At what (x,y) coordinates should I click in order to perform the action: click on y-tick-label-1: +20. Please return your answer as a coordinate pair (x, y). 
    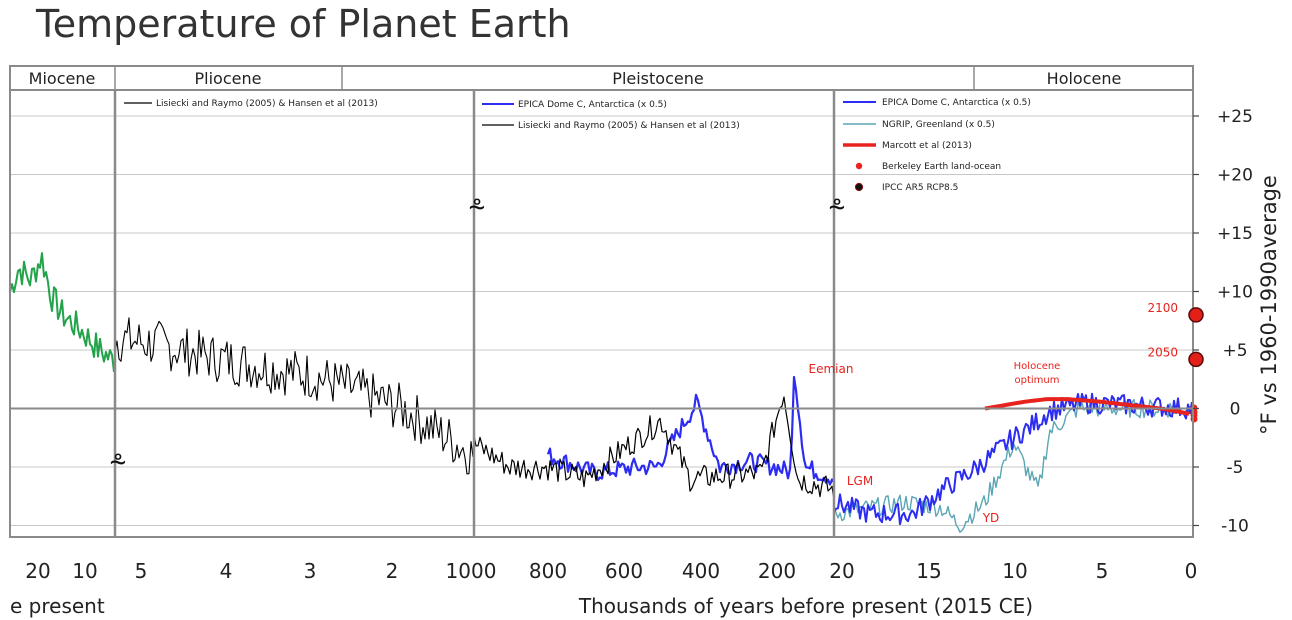
    Looking at the image, I should click on (1235, 176).